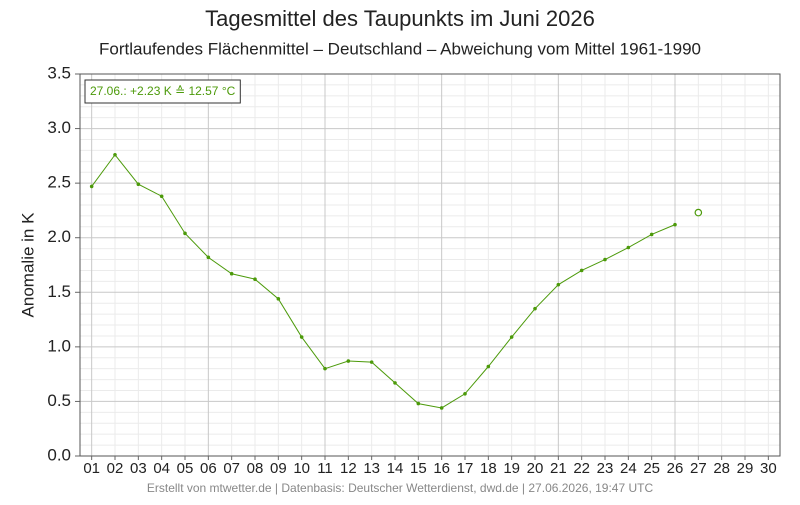 The height and width of the screenshot is (505, 800). What do you see at coordinates (698, 468) in the screenshot?
I see `x-tick-label: 27` at bounding box center [698, 468].